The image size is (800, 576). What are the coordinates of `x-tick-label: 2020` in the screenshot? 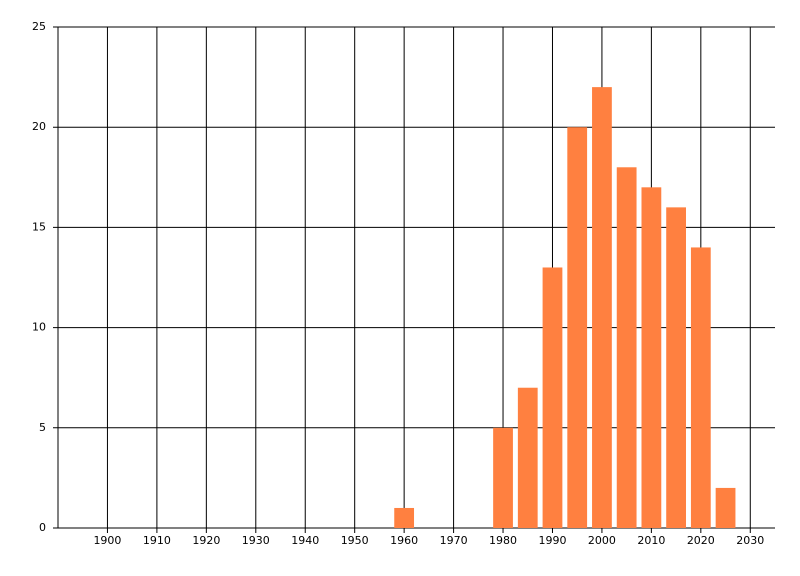 It's located at (701, 540).